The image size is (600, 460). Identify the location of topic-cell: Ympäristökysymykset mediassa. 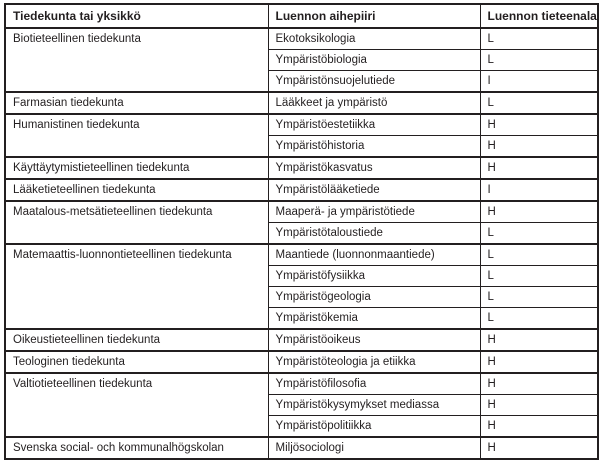
(374, 405).